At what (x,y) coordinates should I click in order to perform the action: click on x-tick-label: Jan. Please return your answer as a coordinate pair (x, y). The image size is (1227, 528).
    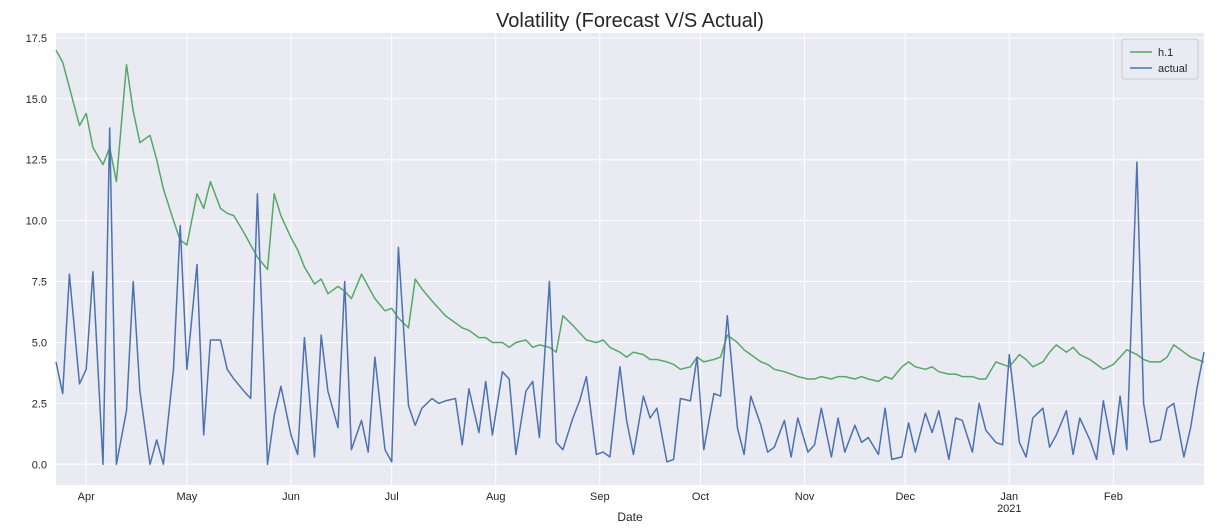
    Looking at the image, I should click on (1009, 497).